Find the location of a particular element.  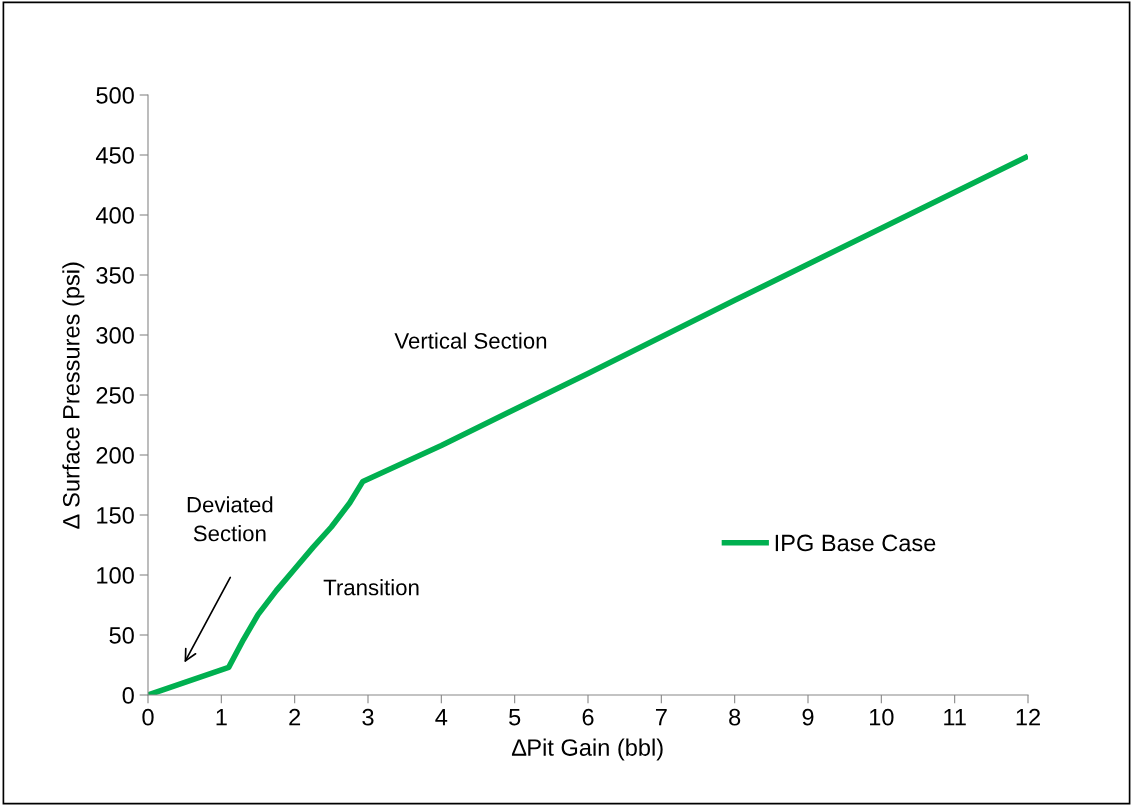

y-tick-label: 0 is located at coordinates (128, 695).